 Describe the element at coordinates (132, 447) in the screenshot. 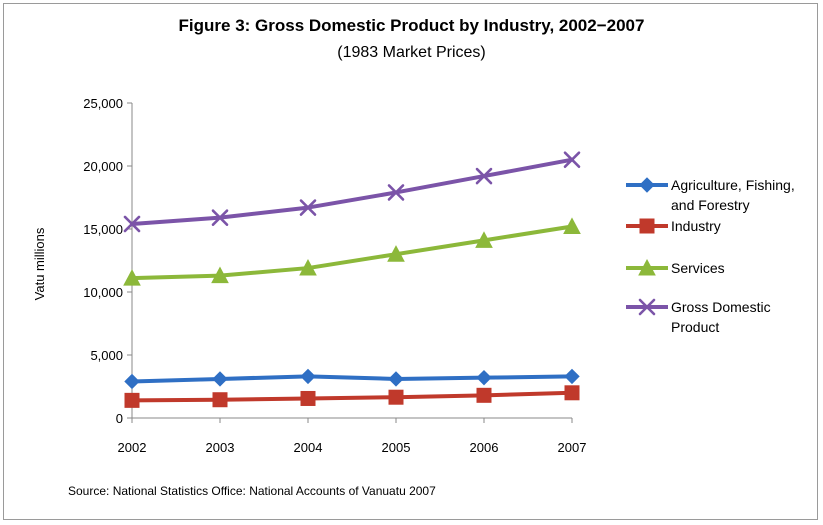

I see `x-tick-label: 2002` at that location.